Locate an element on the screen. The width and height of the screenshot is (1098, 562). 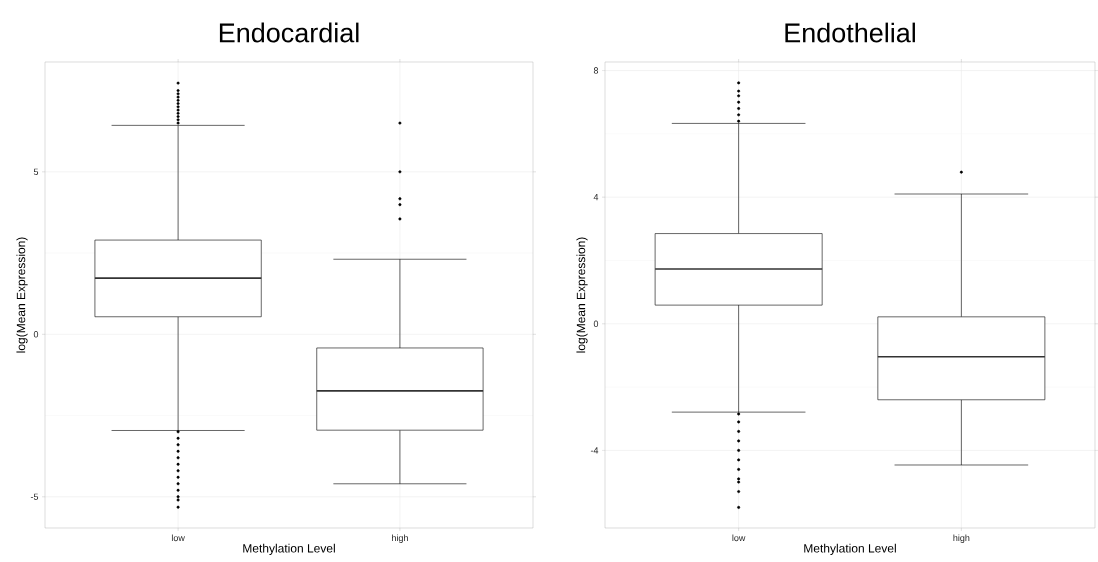
y-tick-label: -4 is located at coordinates (594, 450).